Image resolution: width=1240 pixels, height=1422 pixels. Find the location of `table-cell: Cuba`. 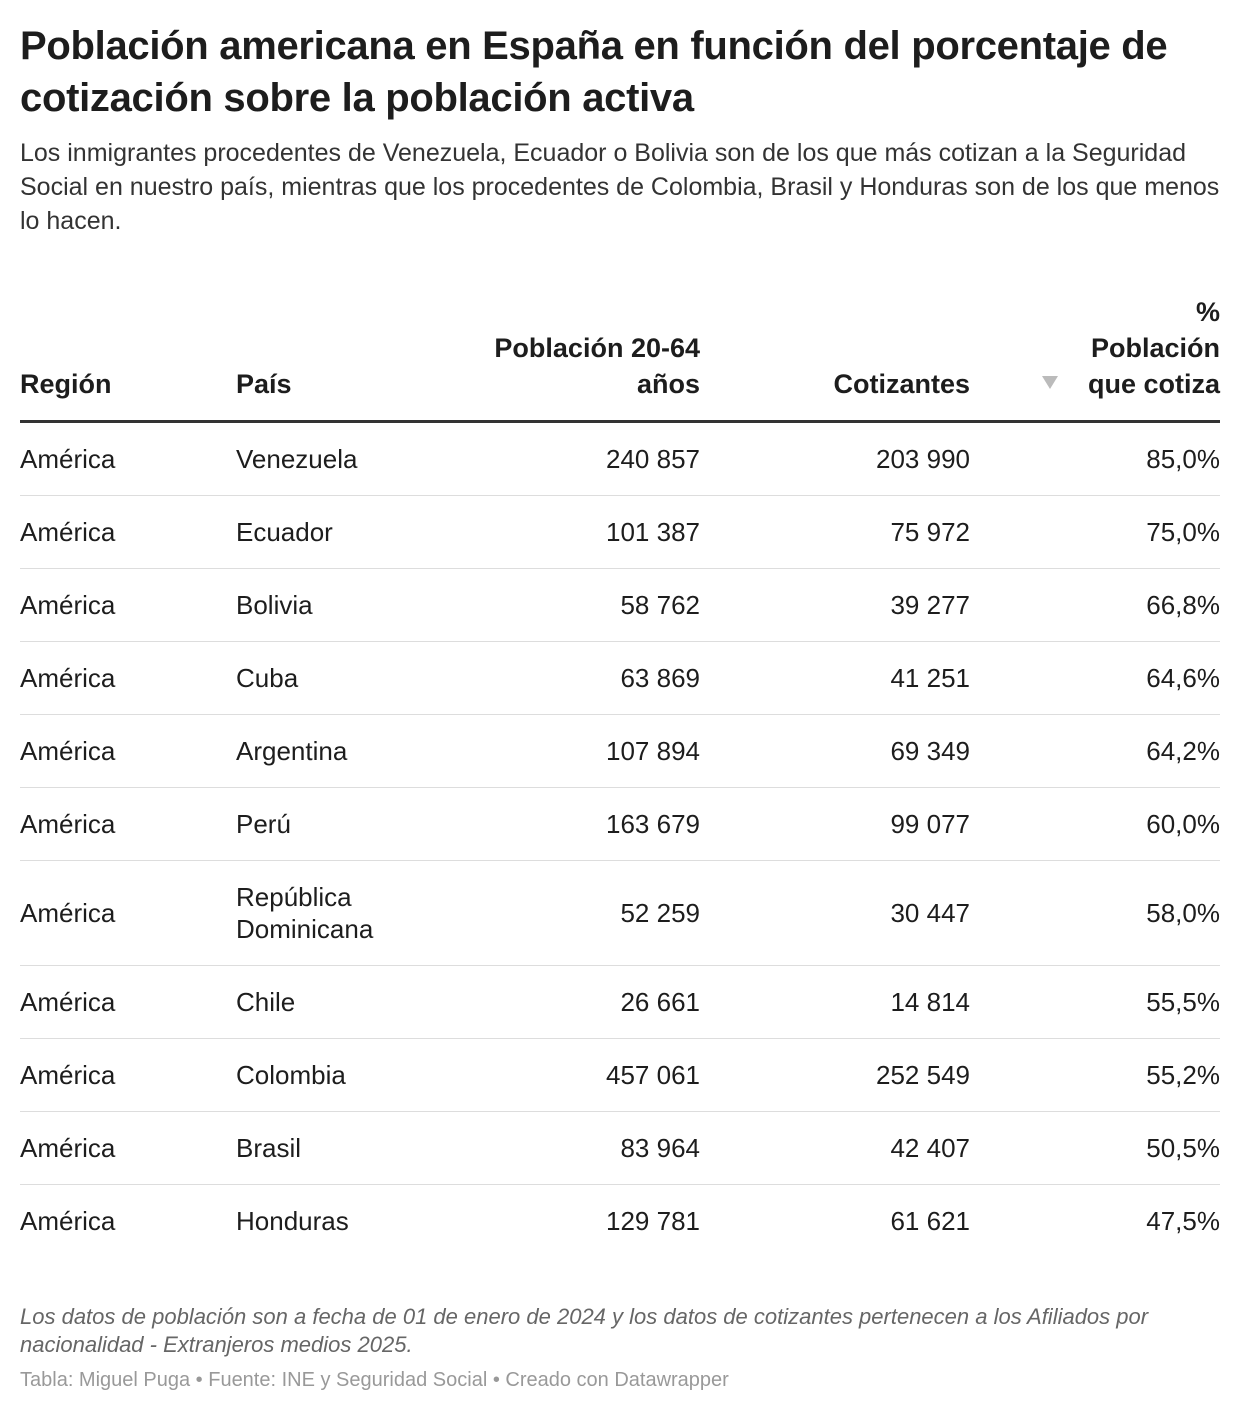

table-cell: Cuba is located at coordinates (358, 678).